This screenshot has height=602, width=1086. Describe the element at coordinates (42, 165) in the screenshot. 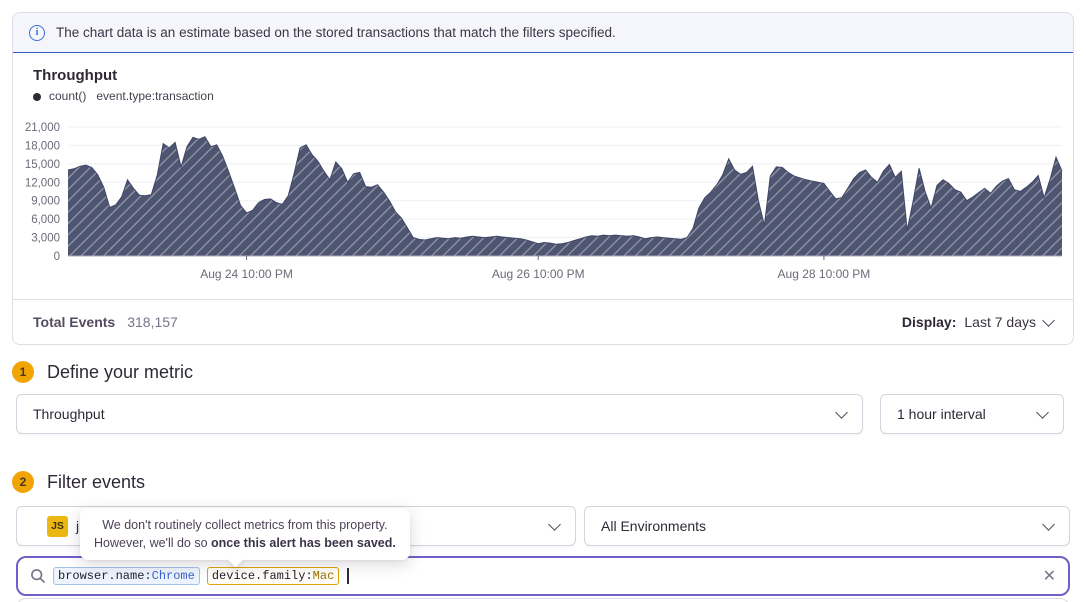

I see `svg-text: 15,000` at that location.